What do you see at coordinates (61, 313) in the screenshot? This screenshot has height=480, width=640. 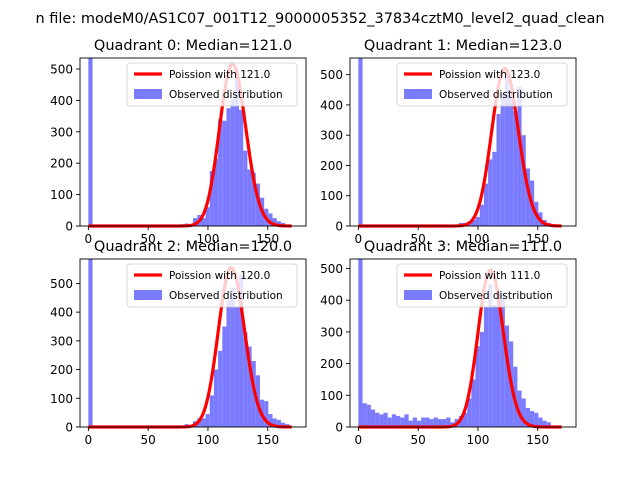 I see `y-tick-label: 400` at bounding box center [61, 313].